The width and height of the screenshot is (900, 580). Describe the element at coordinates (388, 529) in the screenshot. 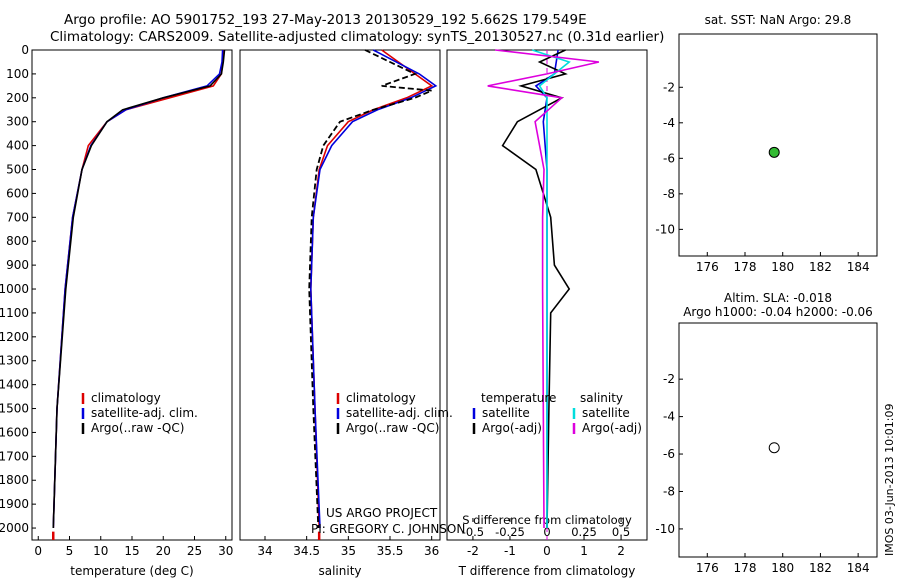

I see `pi-annotation: PI: GREGORY C. JOHNSON` at that location.